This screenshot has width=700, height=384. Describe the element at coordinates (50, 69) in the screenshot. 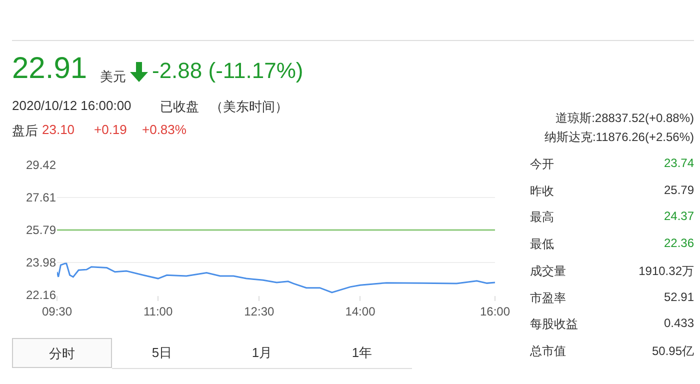

I see `text: 22.91` at that location.